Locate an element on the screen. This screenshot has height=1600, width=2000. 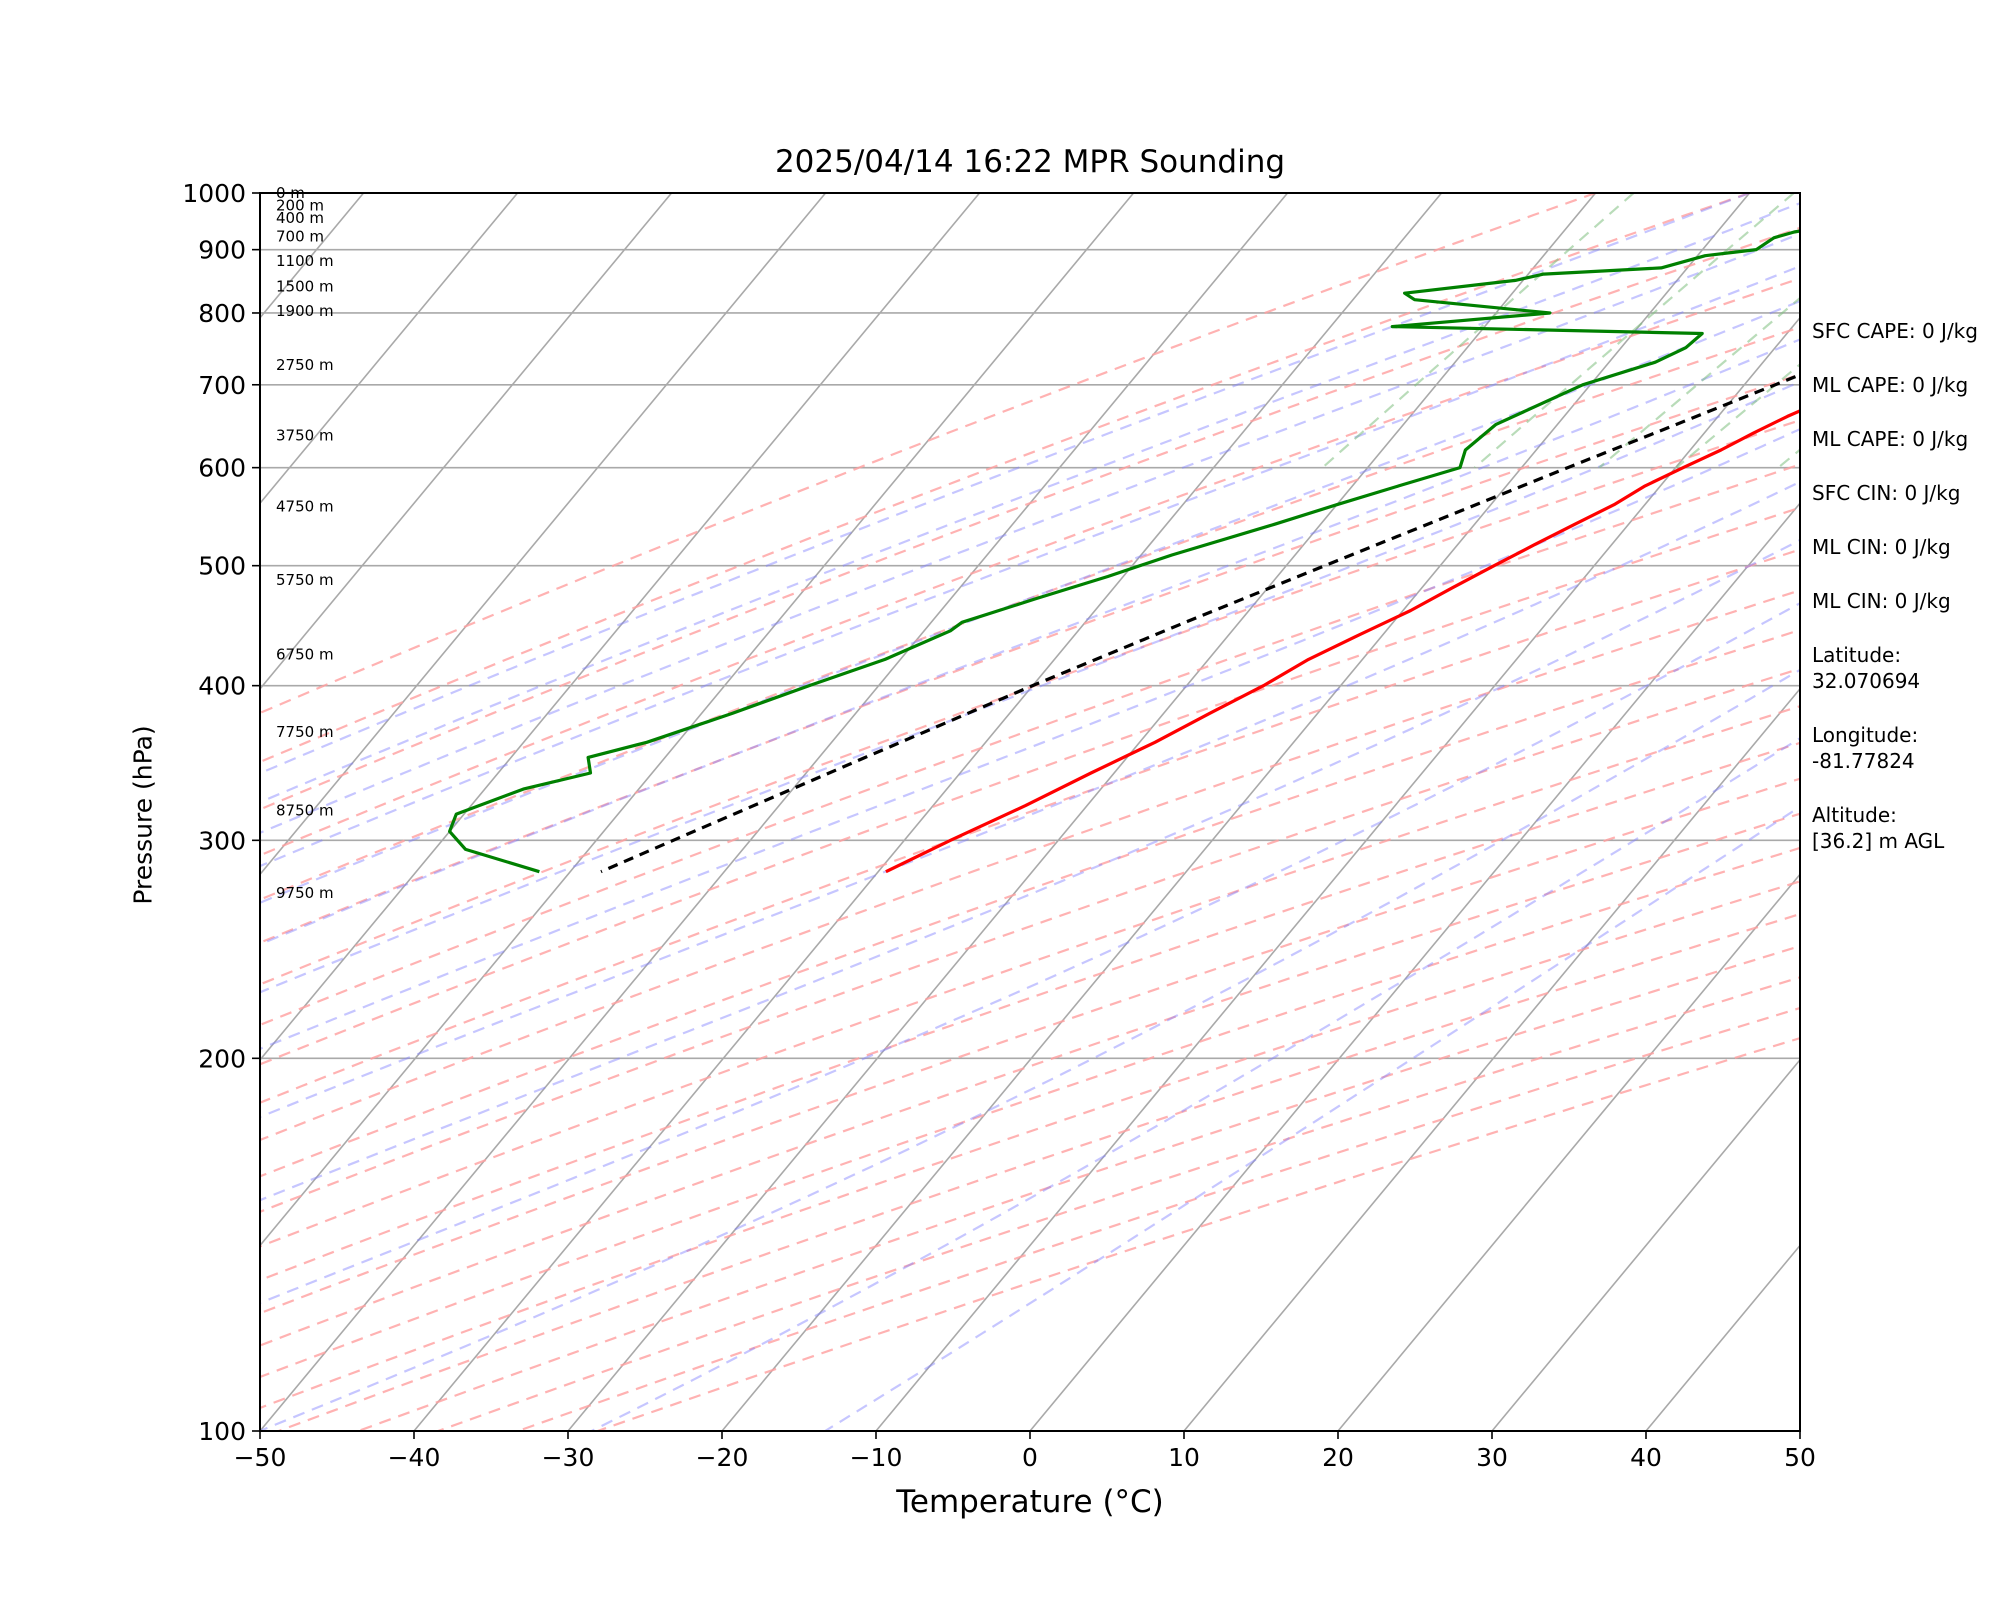
height-label: 6750 m is located at coordinates (305, 654).